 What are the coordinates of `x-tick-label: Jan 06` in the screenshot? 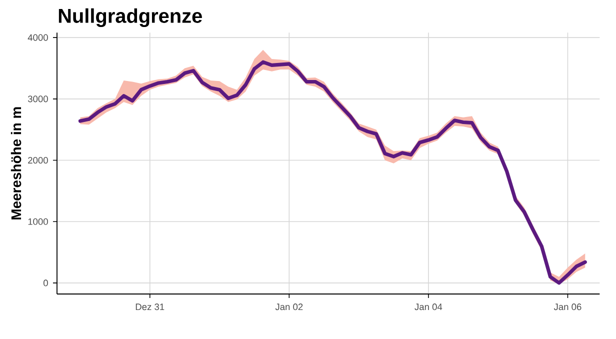 It's located at (568, 307).